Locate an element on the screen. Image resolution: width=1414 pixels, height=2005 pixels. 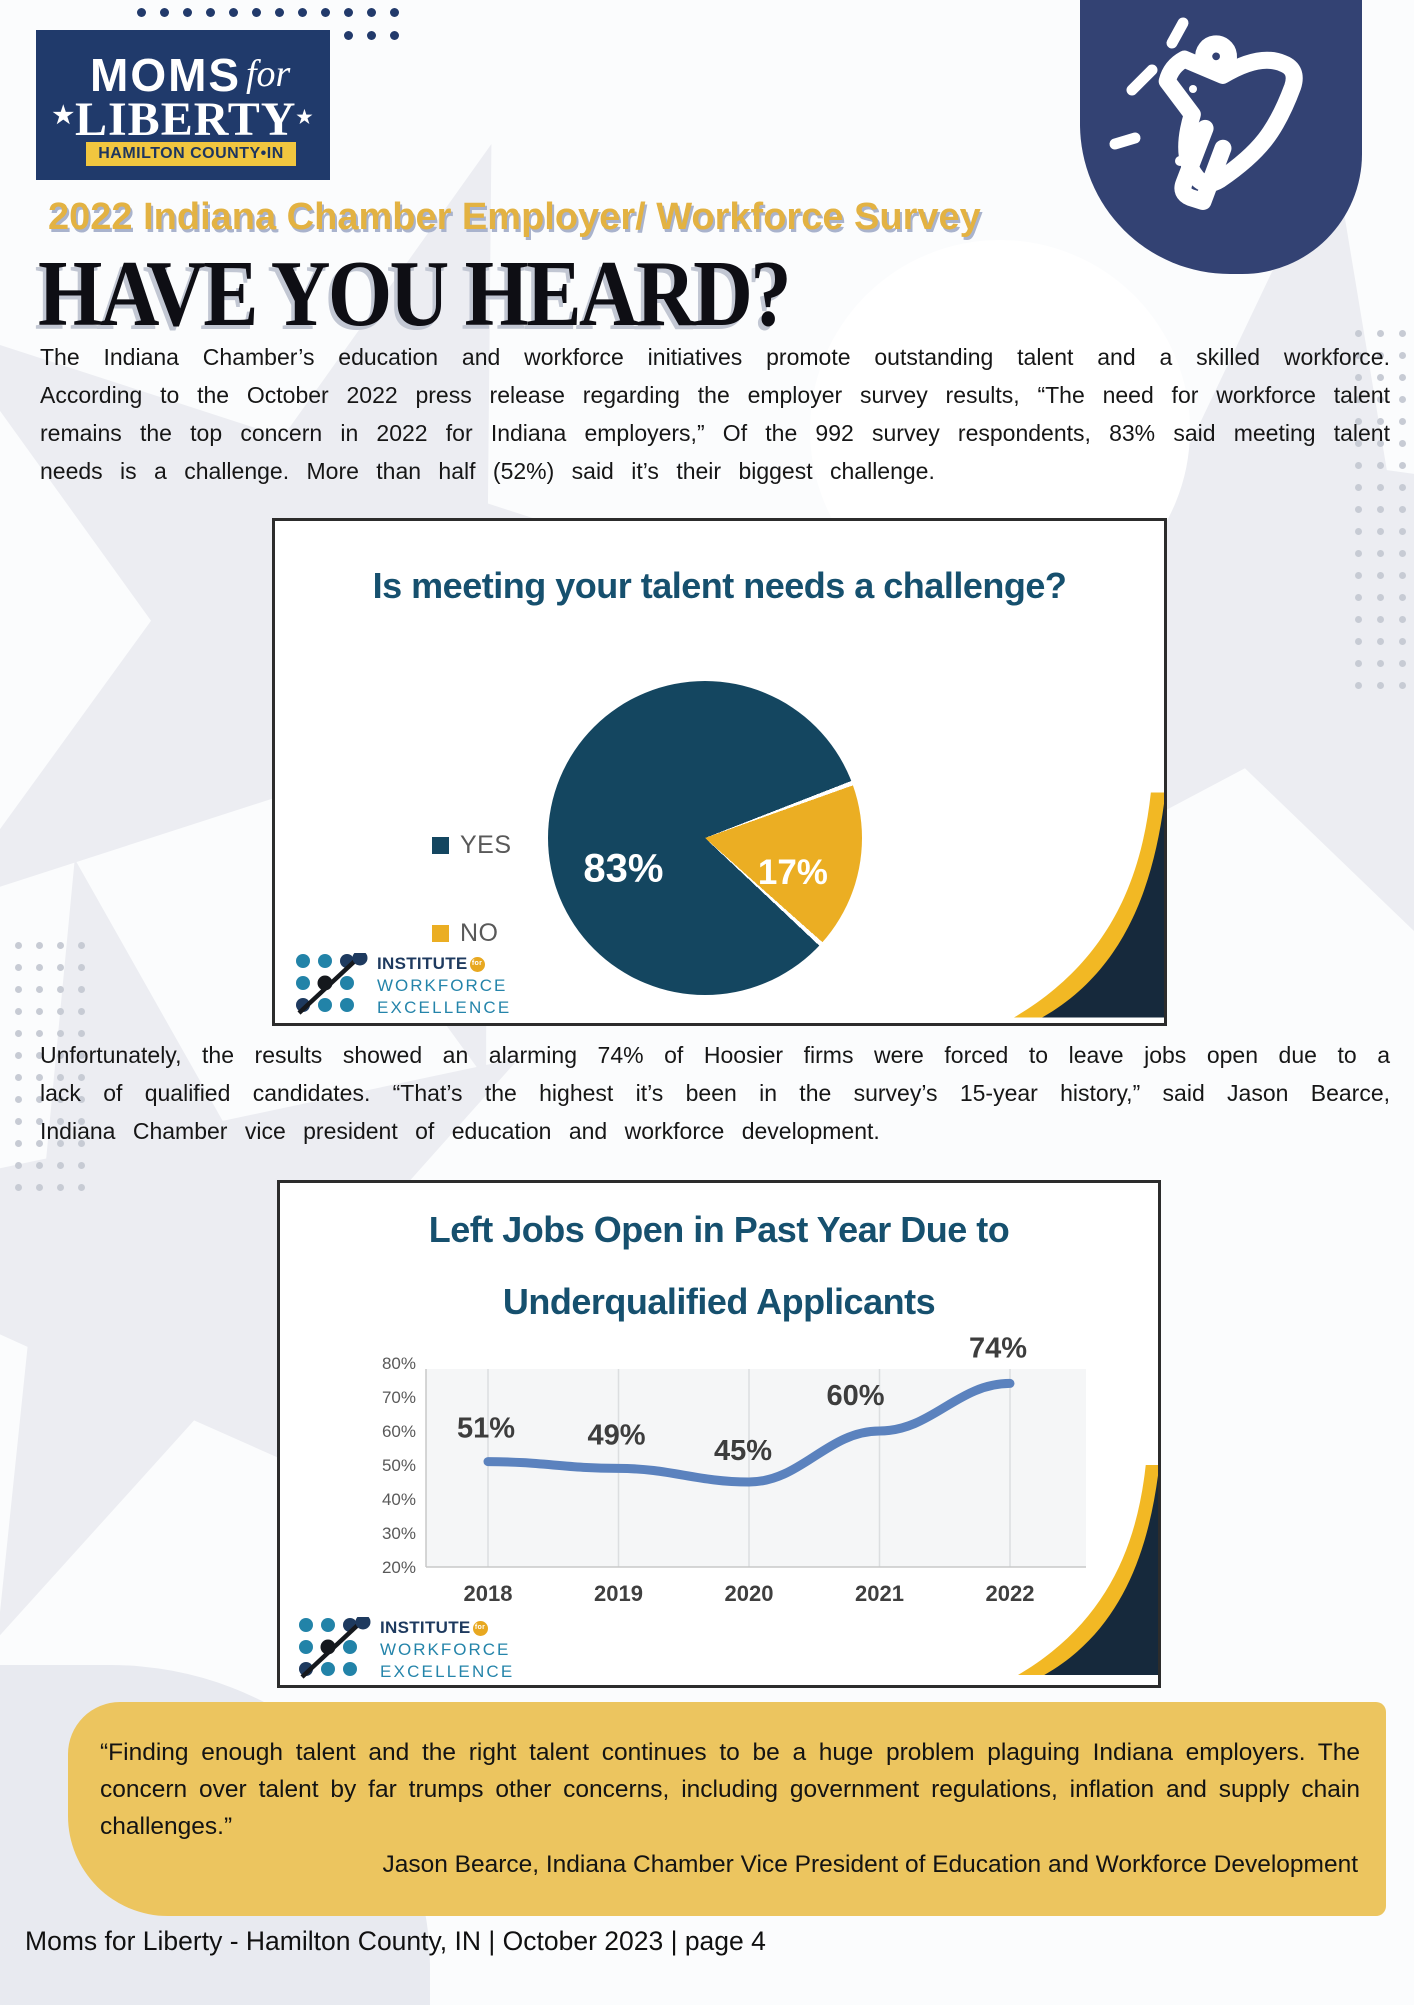
institute-workforce-excellence-logo: INSTITUTE for WORKFORCE EXCELLENCE is located at coordinates (406, 1650).